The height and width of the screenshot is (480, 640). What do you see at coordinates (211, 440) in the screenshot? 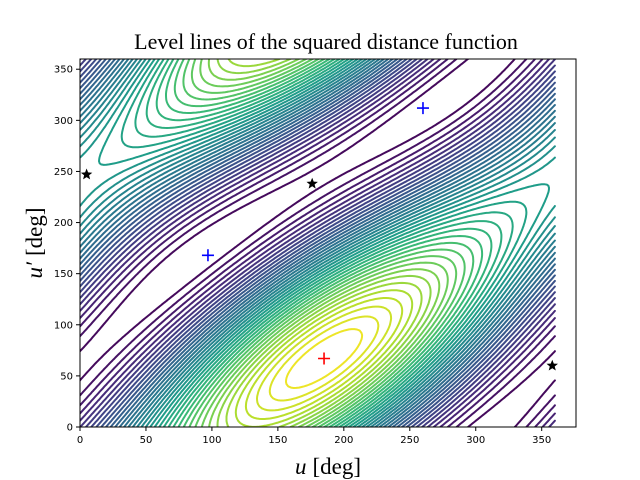
I see `x-tick-label: 100` at bounding box center [211, 440].